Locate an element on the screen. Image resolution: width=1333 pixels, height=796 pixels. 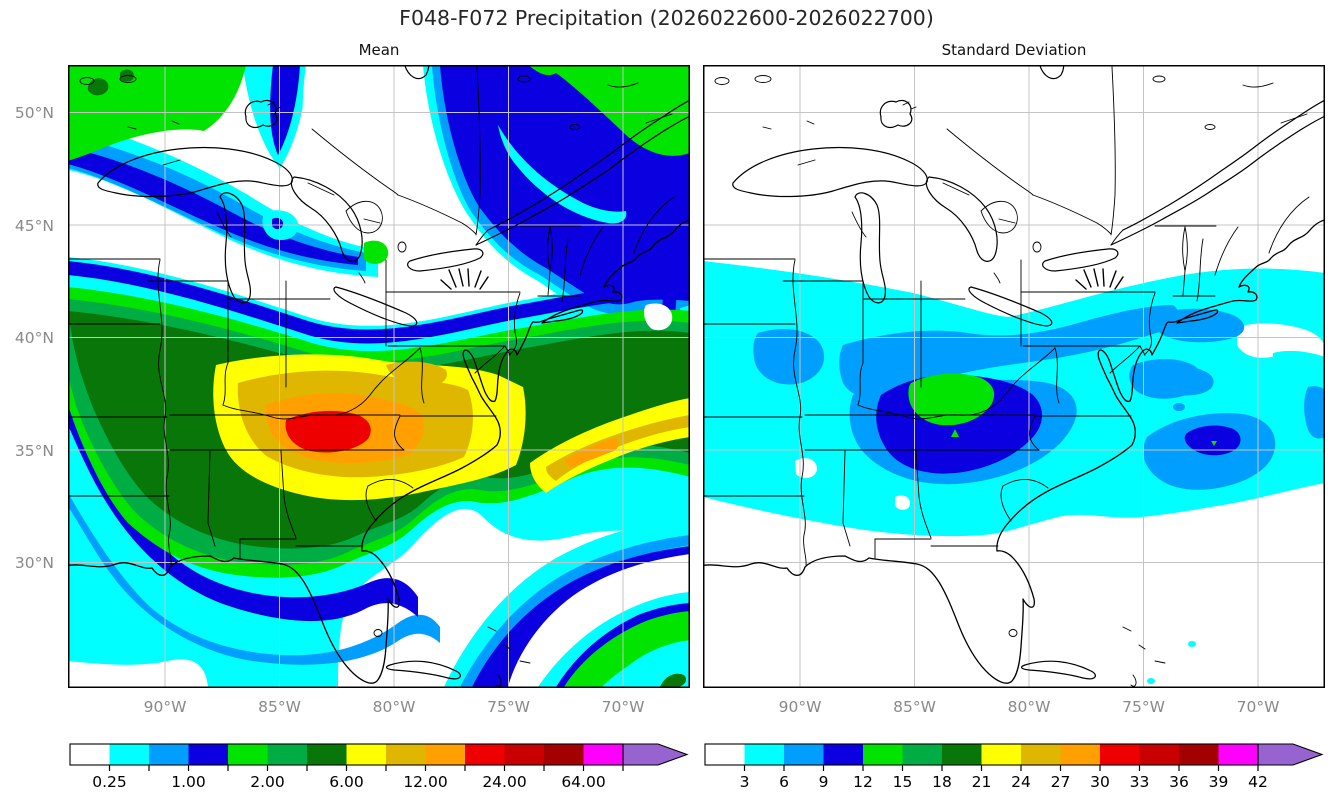
colorbar-tick-label: 24 is located at coordinates (1021, 782).